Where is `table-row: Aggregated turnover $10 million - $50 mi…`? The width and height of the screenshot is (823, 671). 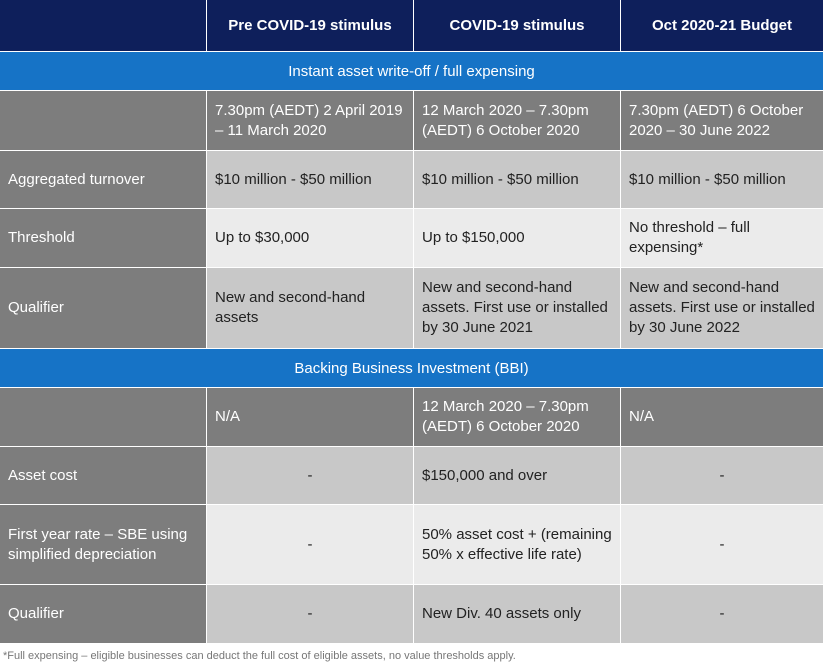 table-row: Aggregated turnover $10 million - $50 mi… is located at coordinates (411, 180).